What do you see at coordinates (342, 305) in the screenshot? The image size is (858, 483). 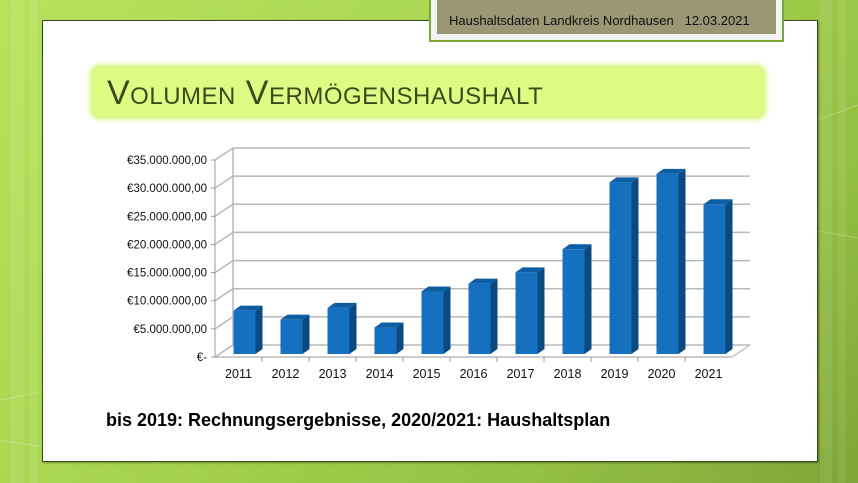 I see `bar-top-2013` at bounding box center [342, 305].